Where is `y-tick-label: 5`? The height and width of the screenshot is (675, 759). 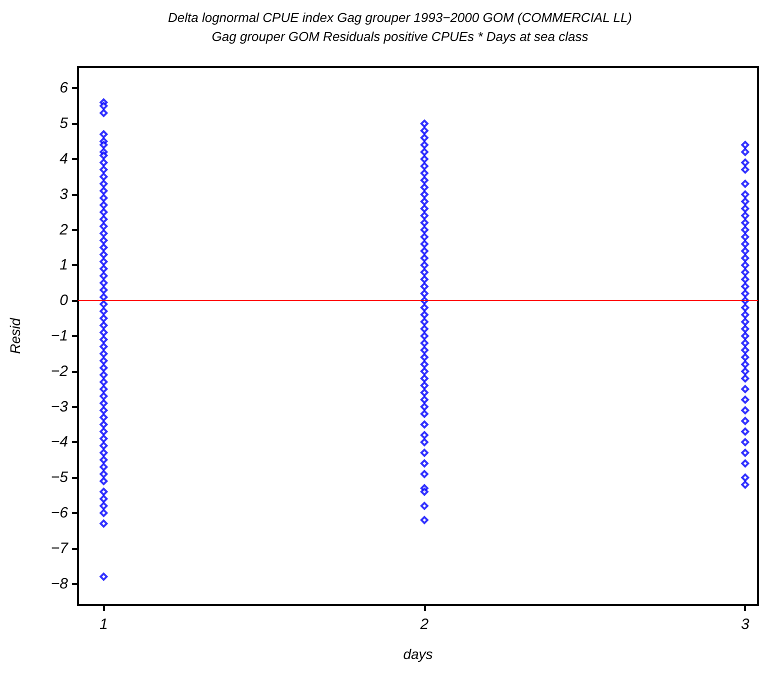
y-tick-label: 5 is located at coordinates (64, 123).